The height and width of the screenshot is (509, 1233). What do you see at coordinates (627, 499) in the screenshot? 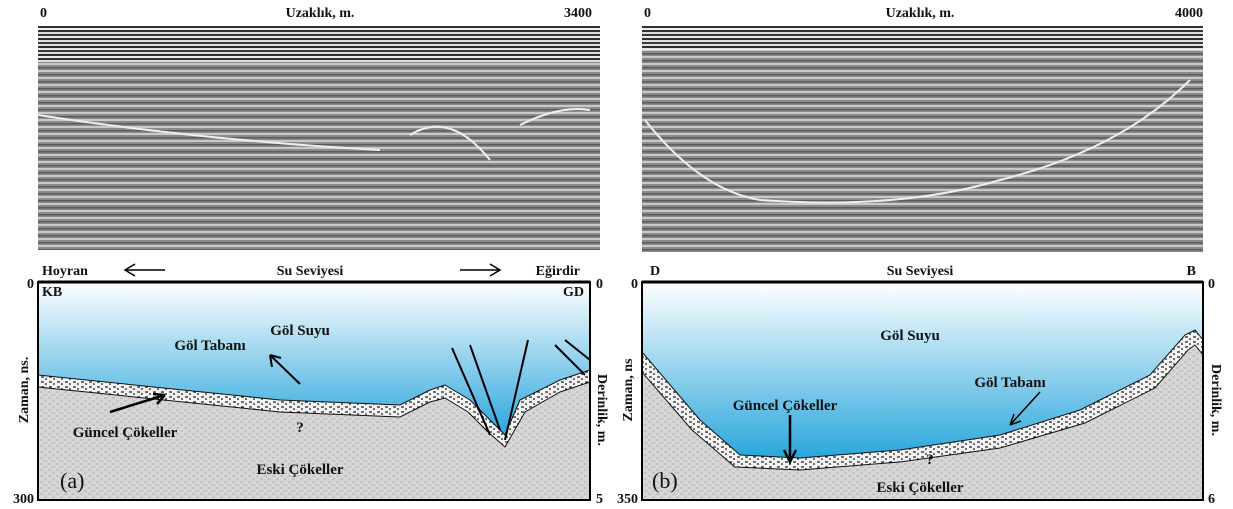
I see `left-axis-bottom: 350` at bounding box center [627, 499].